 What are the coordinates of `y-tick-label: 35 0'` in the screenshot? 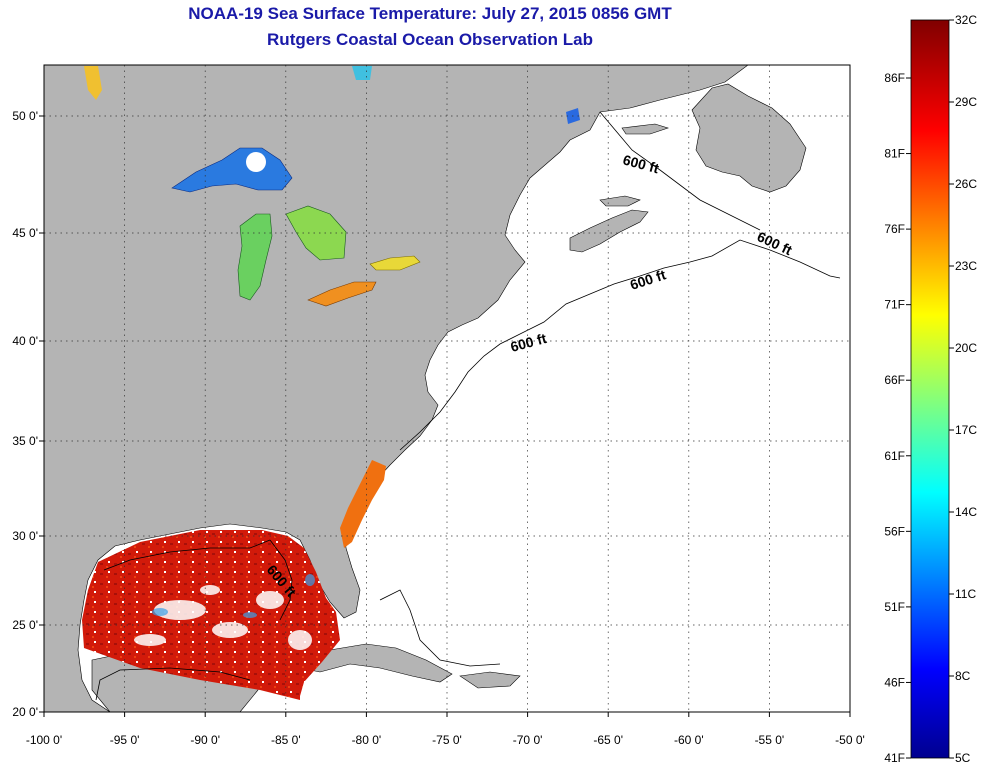 It's located at (25, 441).